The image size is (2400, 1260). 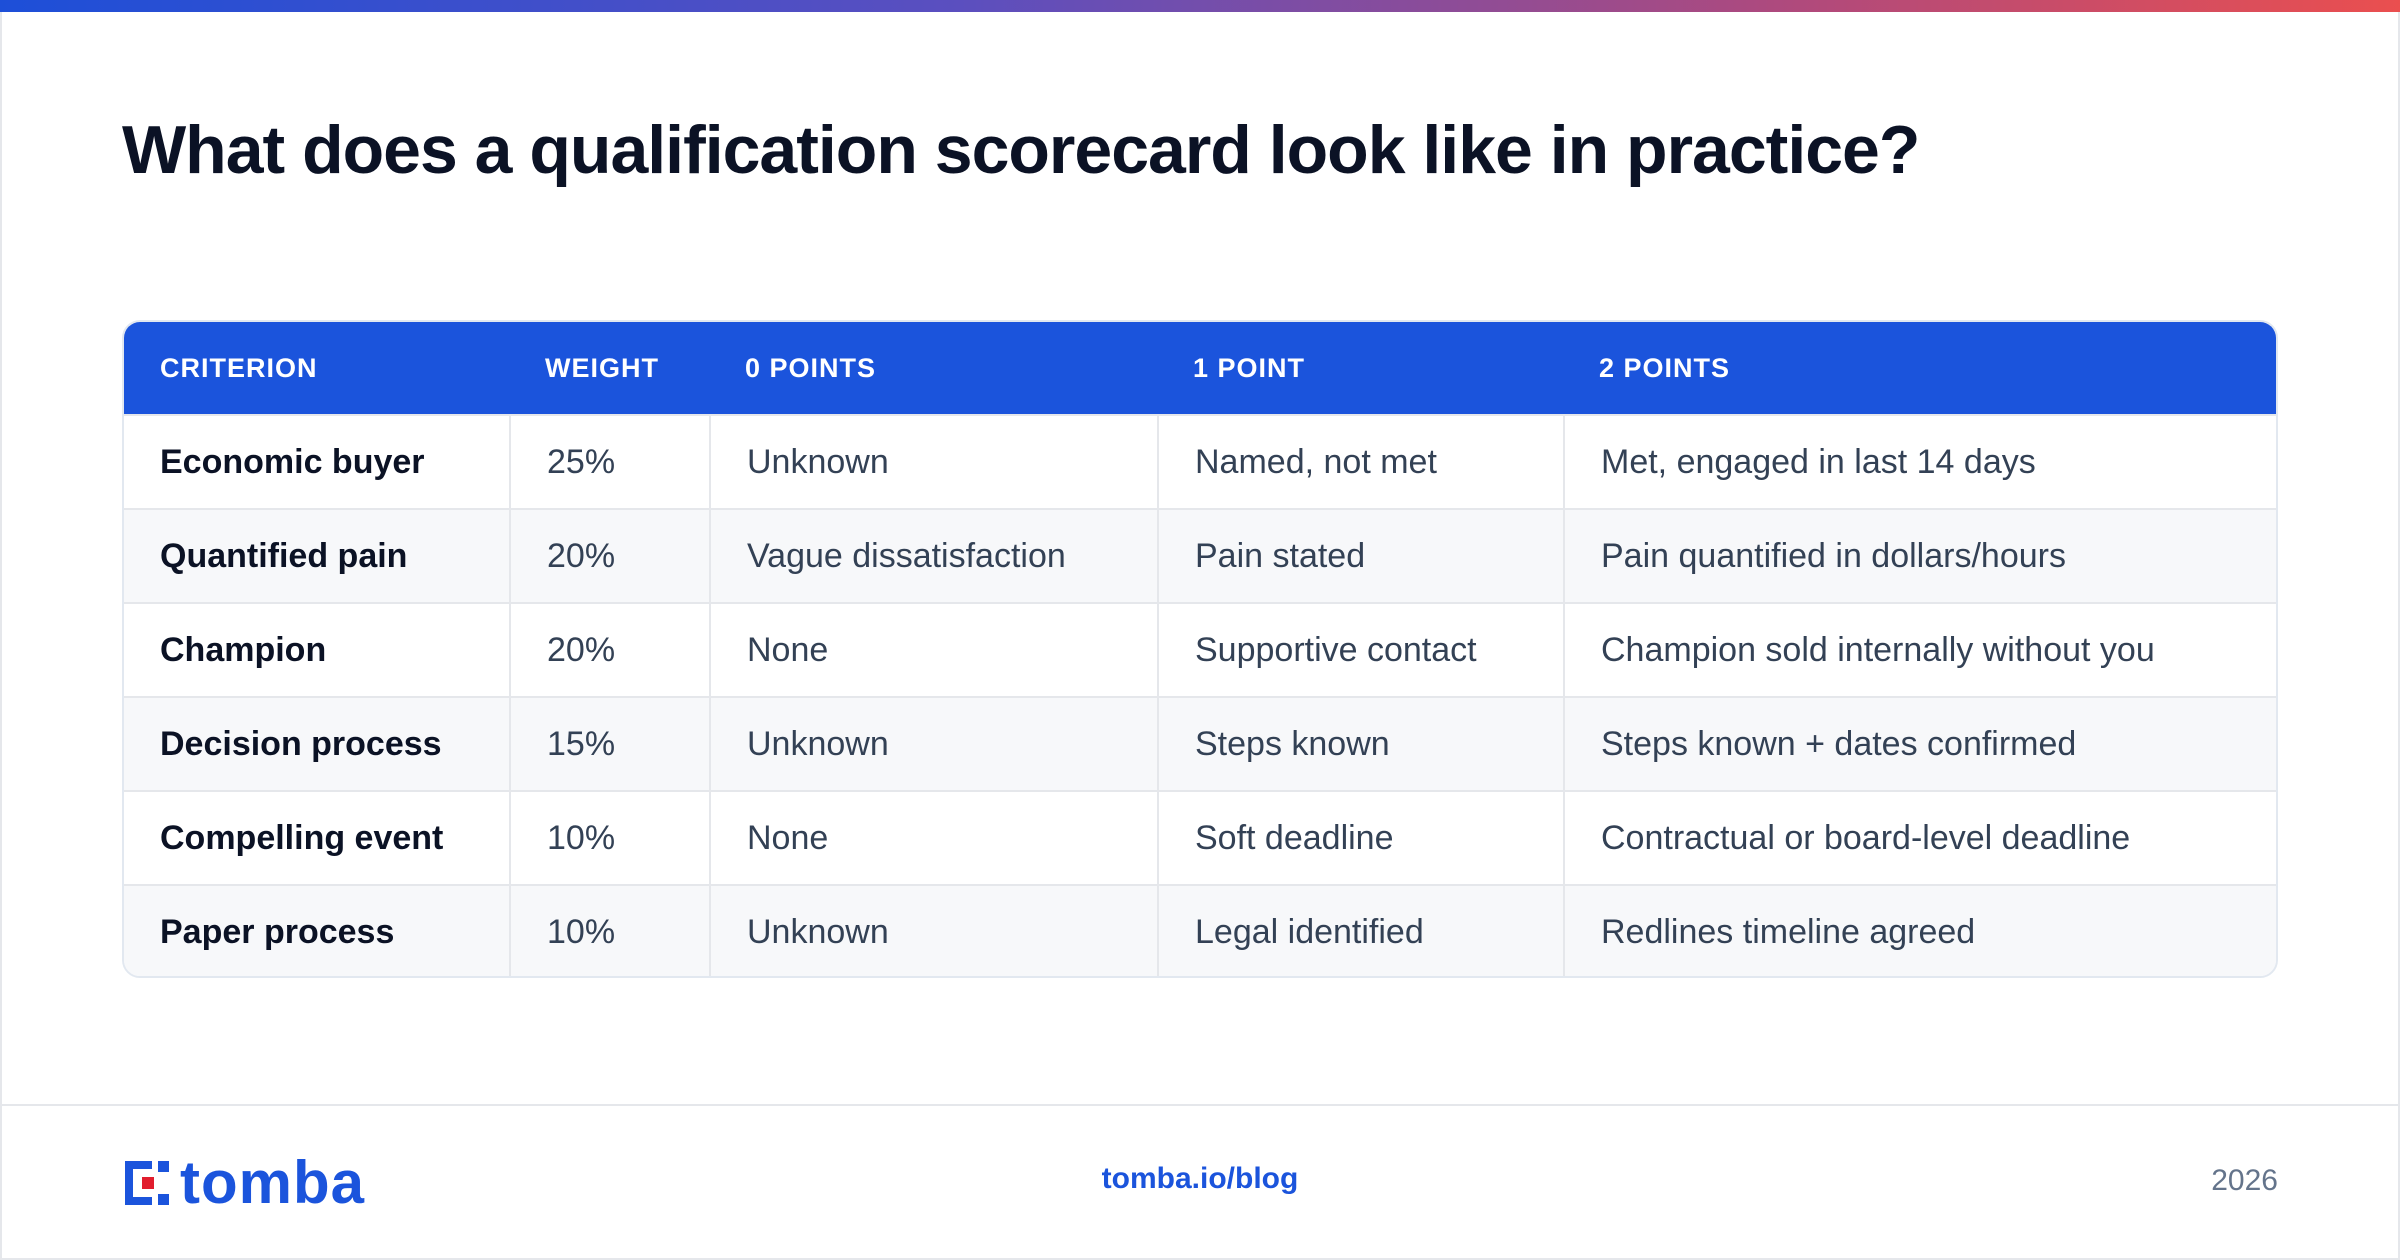 What do you see at coordinates (1200, 1105) in the screenshot?
I see `footer-divider` at bounding box center [1200, 1105].